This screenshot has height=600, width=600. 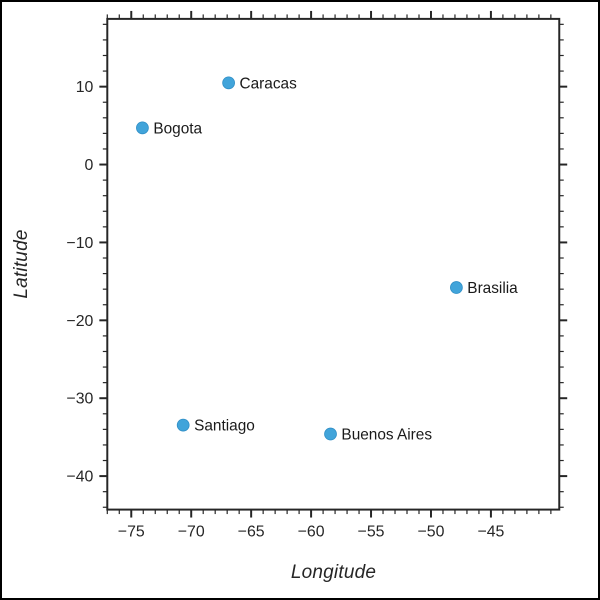 I want to click on y-tick-label: −40, so click(x=79, y=477).